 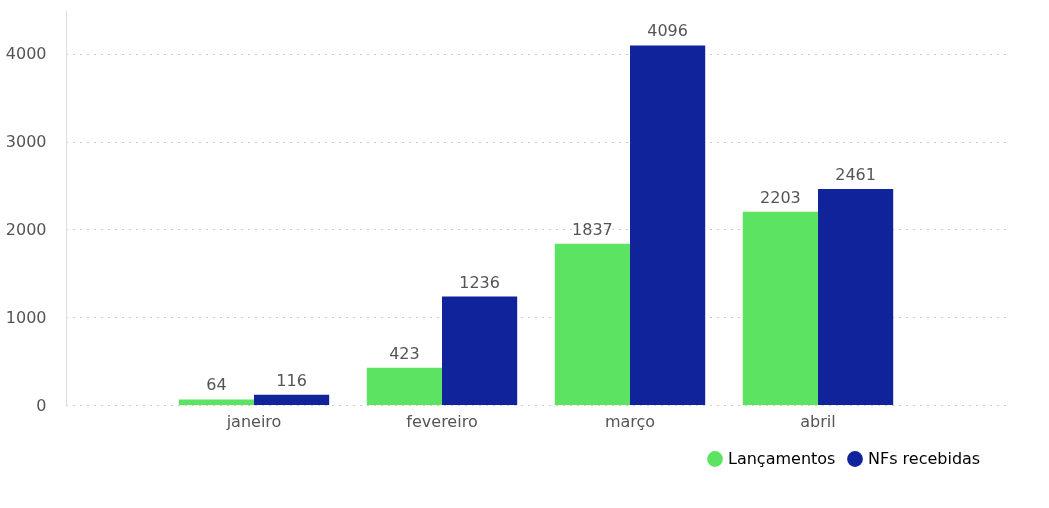 What do you see at coordinates (442, 421) in the screenshot?
I see `x-tick-label: fevereiro` at bounding box center [442, 421].